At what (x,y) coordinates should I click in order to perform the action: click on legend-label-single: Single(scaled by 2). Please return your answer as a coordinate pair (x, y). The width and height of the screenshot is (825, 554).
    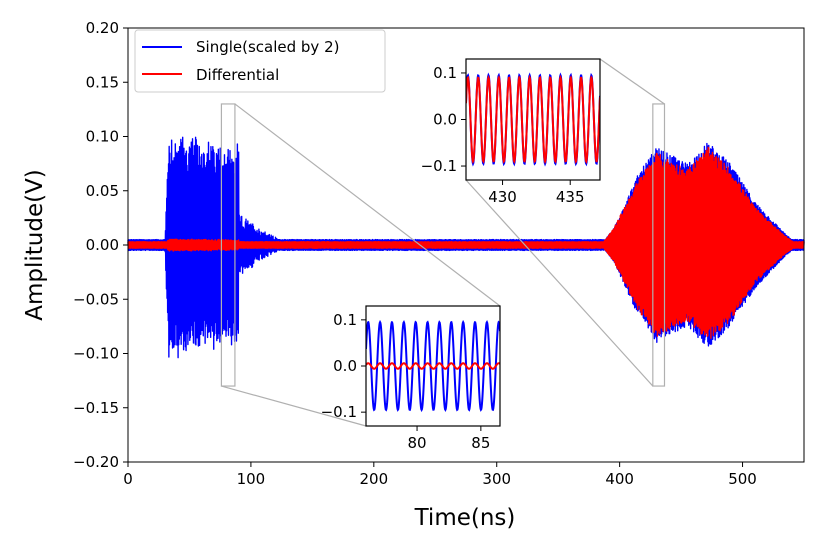
    Looking at the image, I should click on (267, 47).